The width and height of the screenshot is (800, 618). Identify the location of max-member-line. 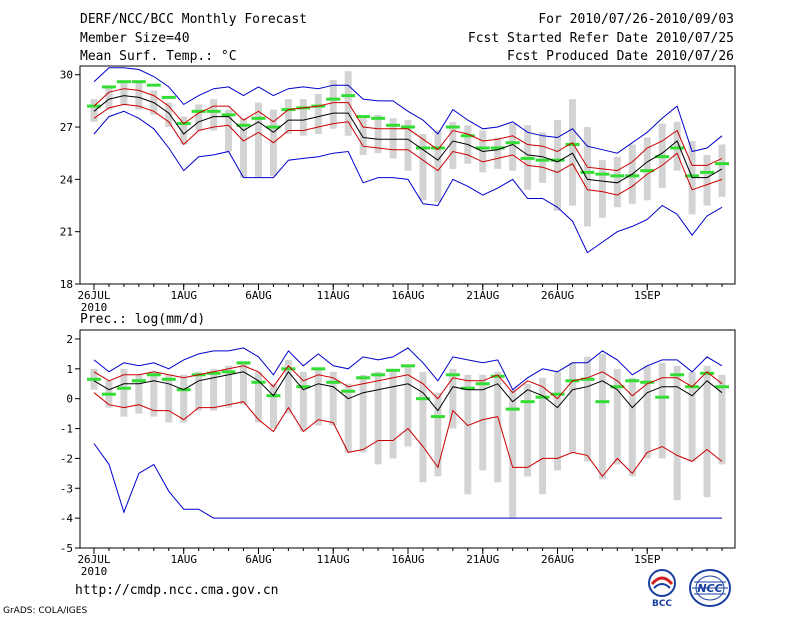
(408, 110).